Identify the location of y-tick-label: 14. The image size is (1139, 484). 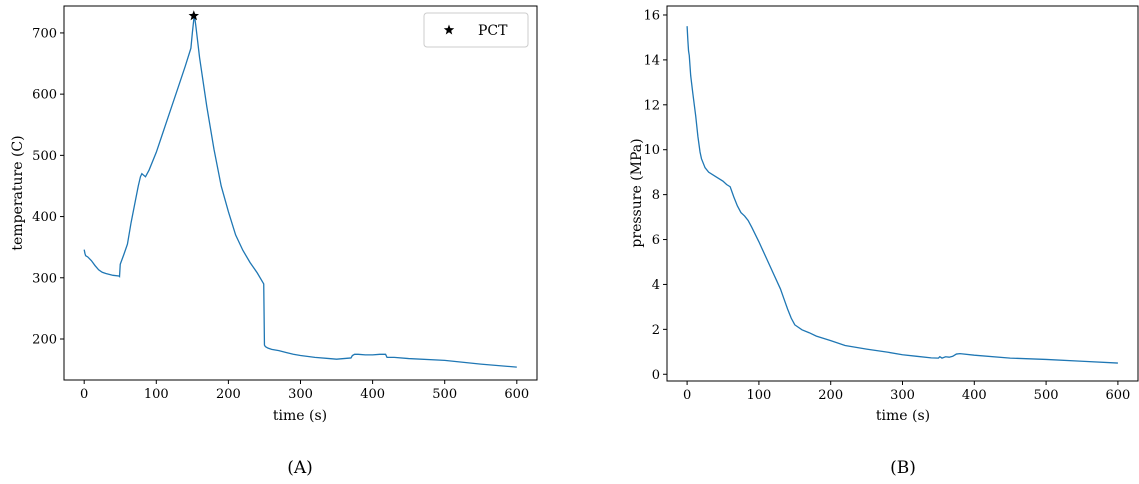
(651, 60).